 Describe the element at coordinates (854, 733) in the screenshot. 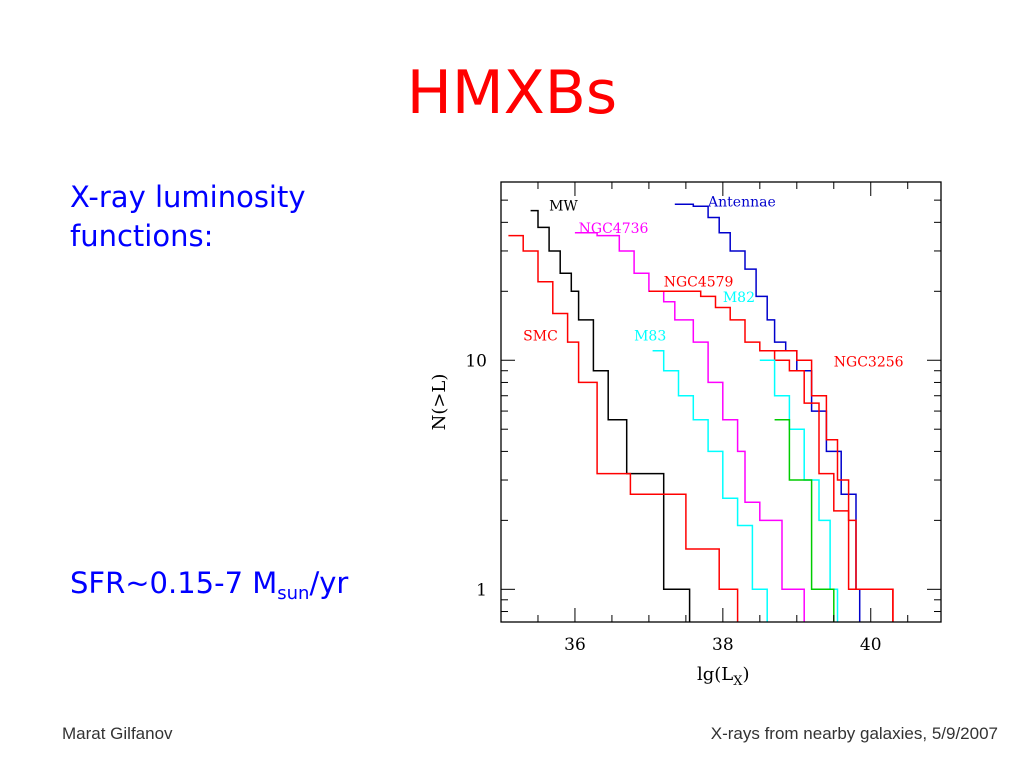

I see `footer-event: X-rays from nearby galaxies, 5/9/2007` at that location.